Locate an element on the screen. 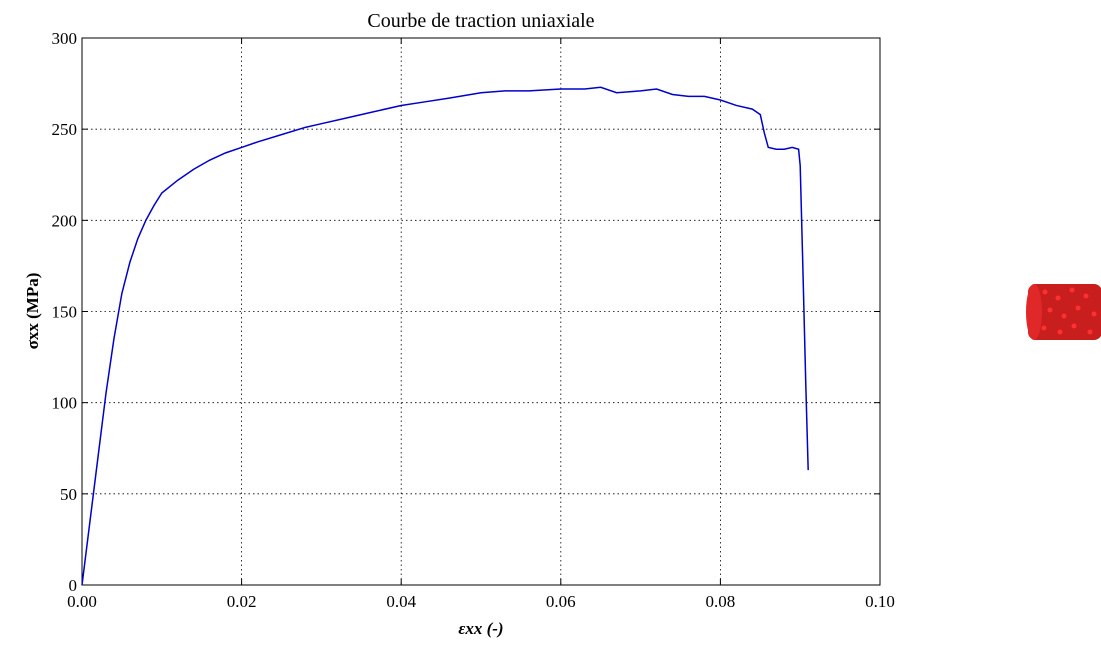  specimen-icon is located at coordinates (1063, 312).